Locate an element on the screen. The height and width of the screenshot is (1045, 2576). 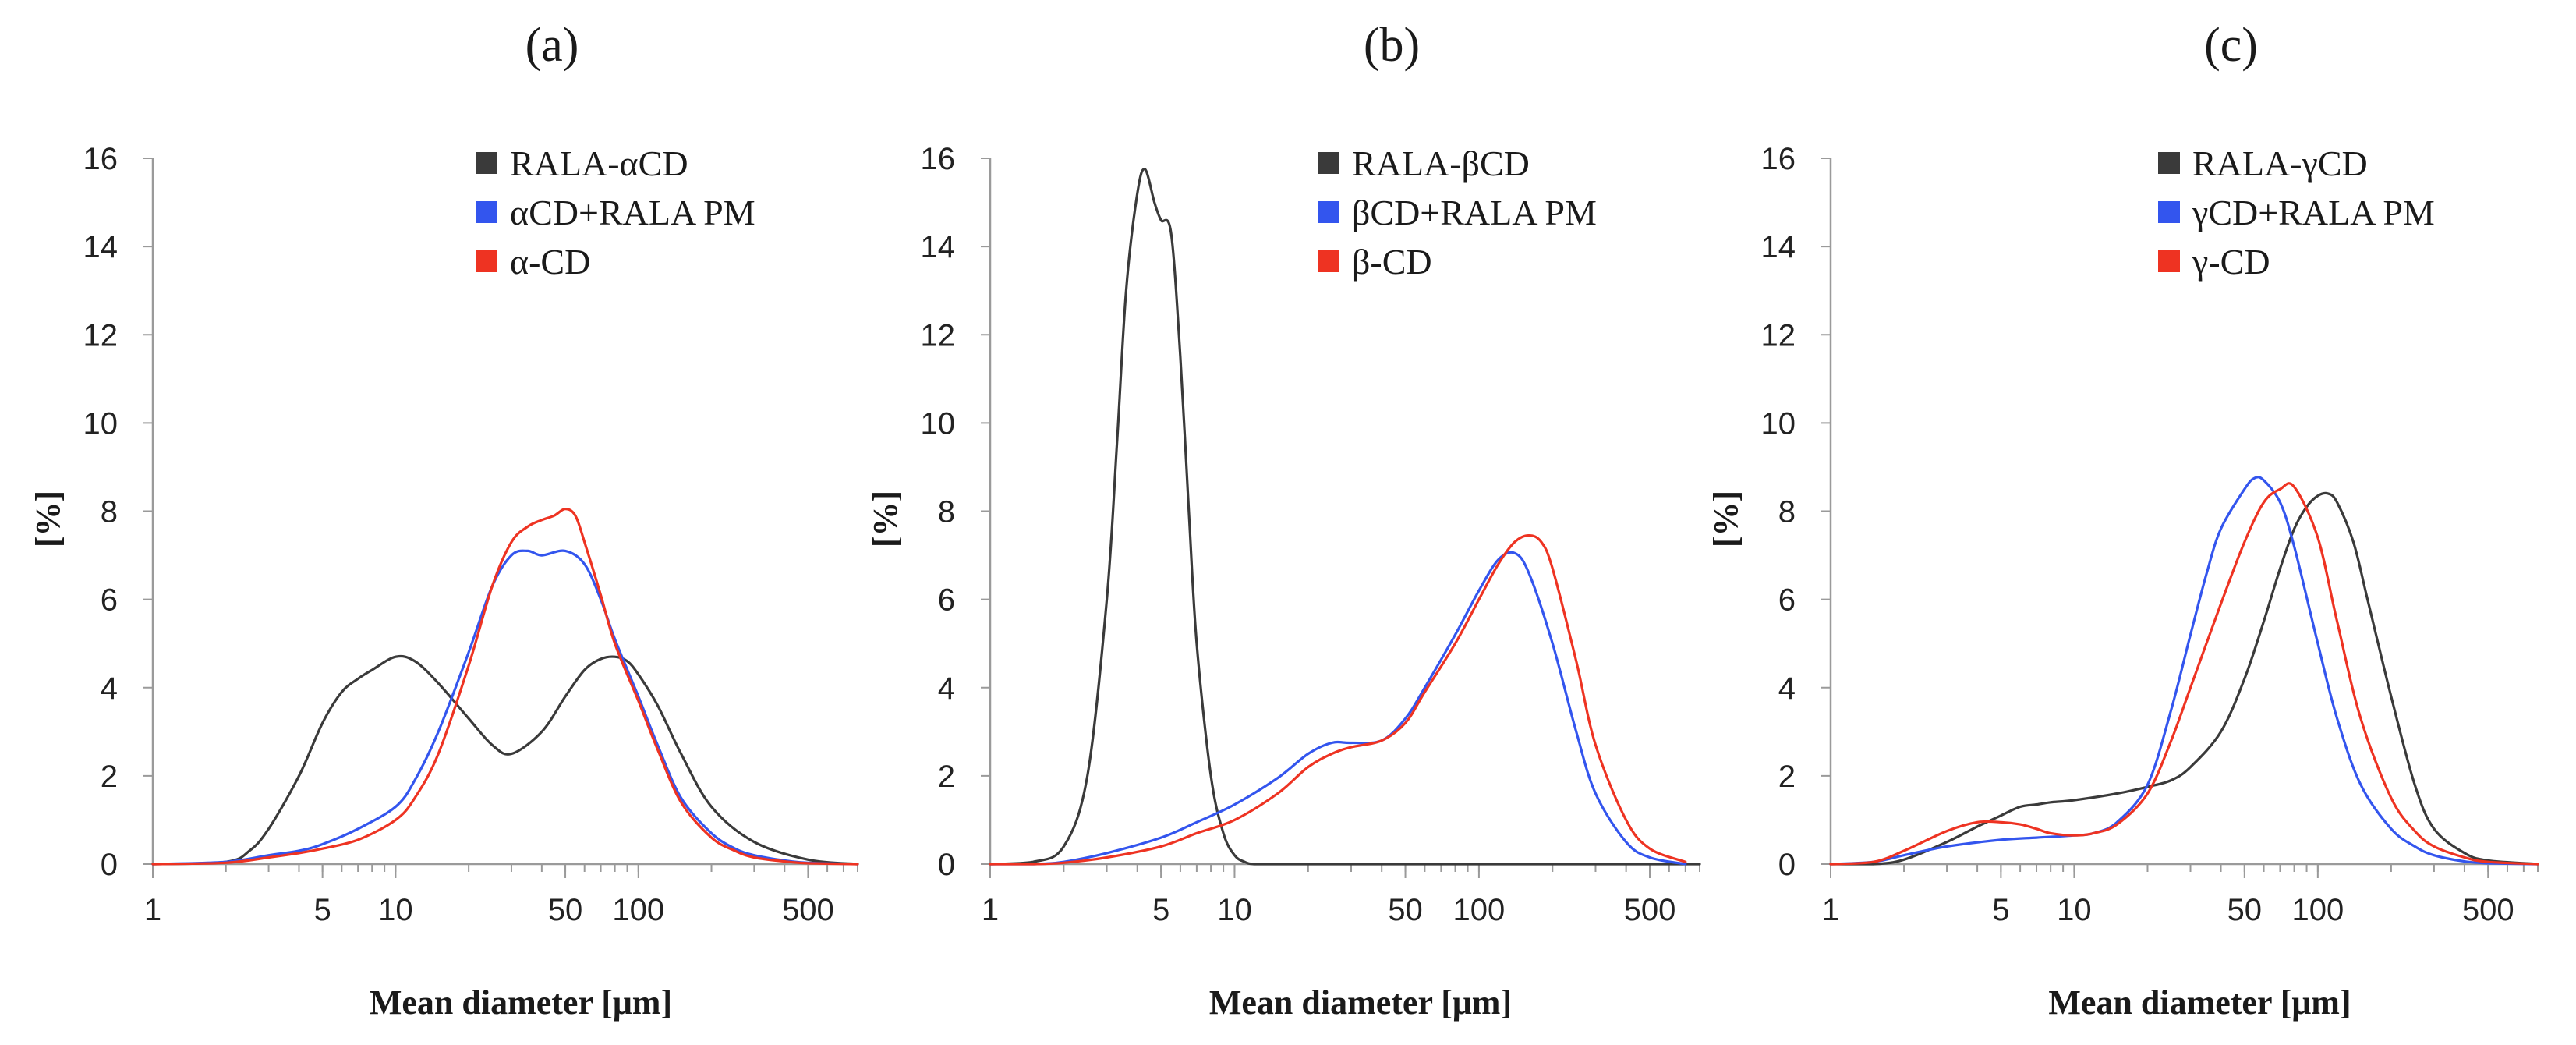
panel-label: (c) is located at coordinates (2231, 45).